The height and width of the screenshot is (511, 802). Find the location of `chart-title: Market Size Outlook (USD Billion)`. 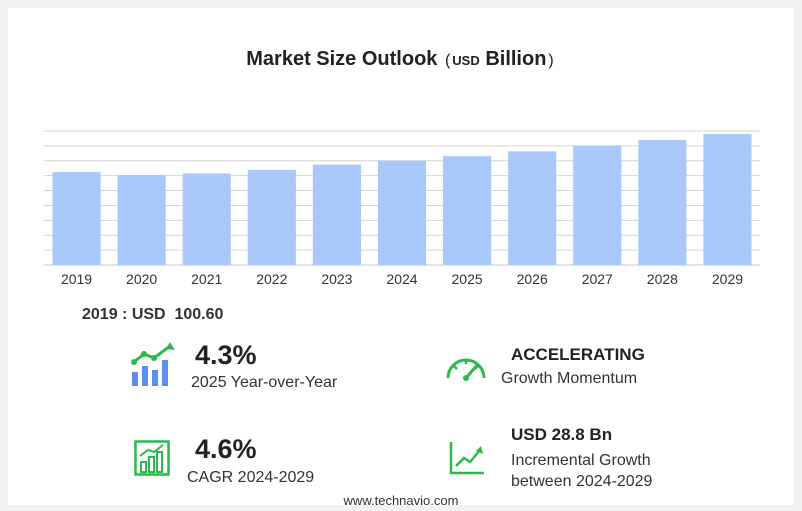

chart-title: Market Size Outlook (USD Billion) is located at coordinates (401, 59).